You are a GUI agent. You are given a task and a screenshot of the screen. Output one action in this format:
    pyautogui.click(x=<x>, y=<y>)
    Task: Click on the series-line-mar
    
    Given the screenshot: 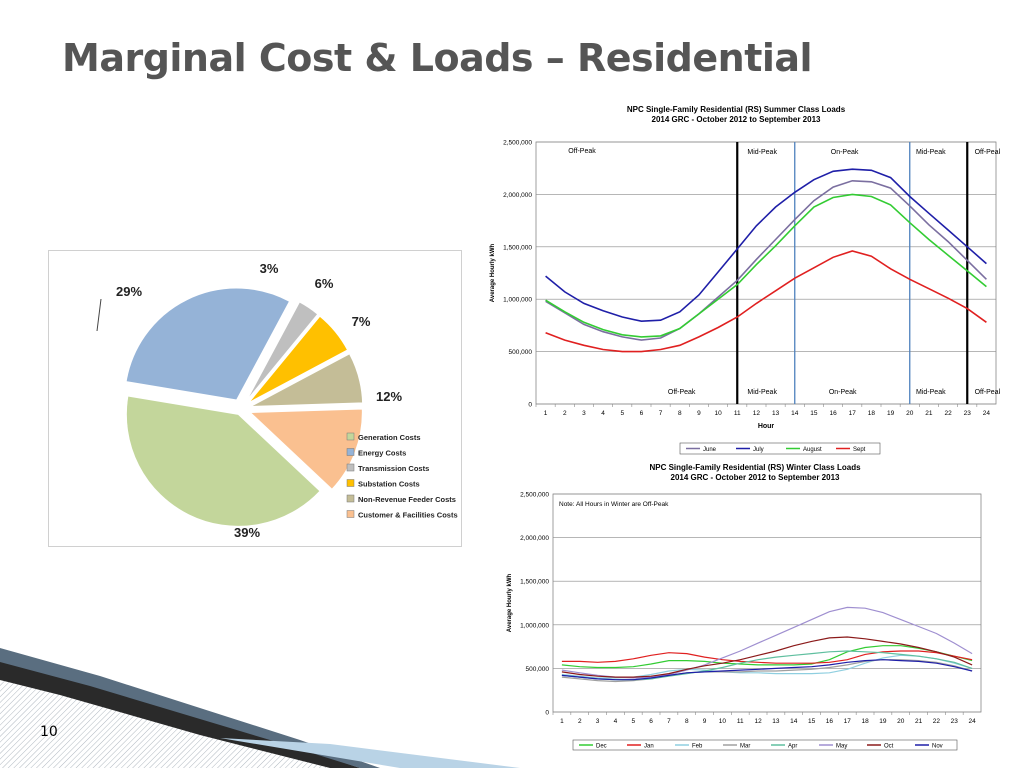 What is the action you would take?
    pyautogui.click(x=767, y=671)
    